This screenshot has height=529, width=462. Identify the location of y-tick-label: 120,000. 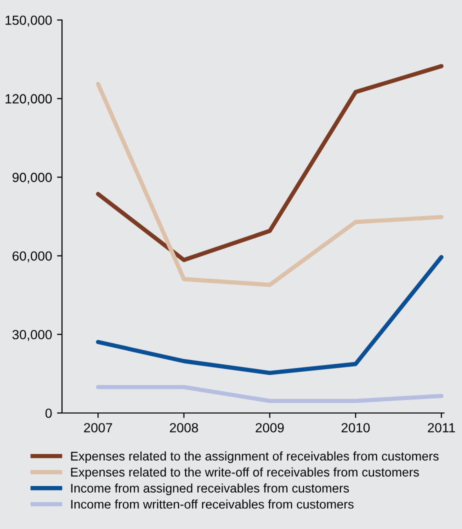
(29, 100).